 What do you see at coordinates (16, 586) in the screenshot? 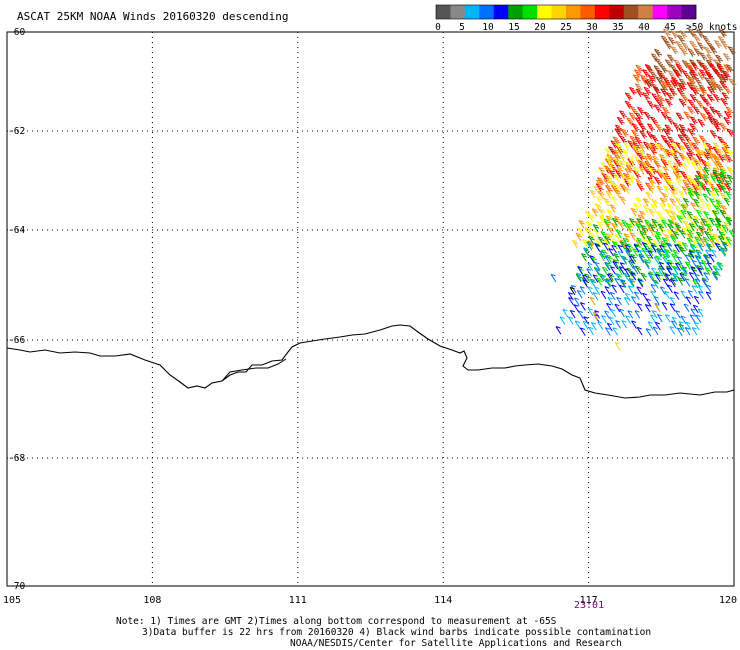
I see `latitude-tick-label: -70` at bounding box center [16, 586].